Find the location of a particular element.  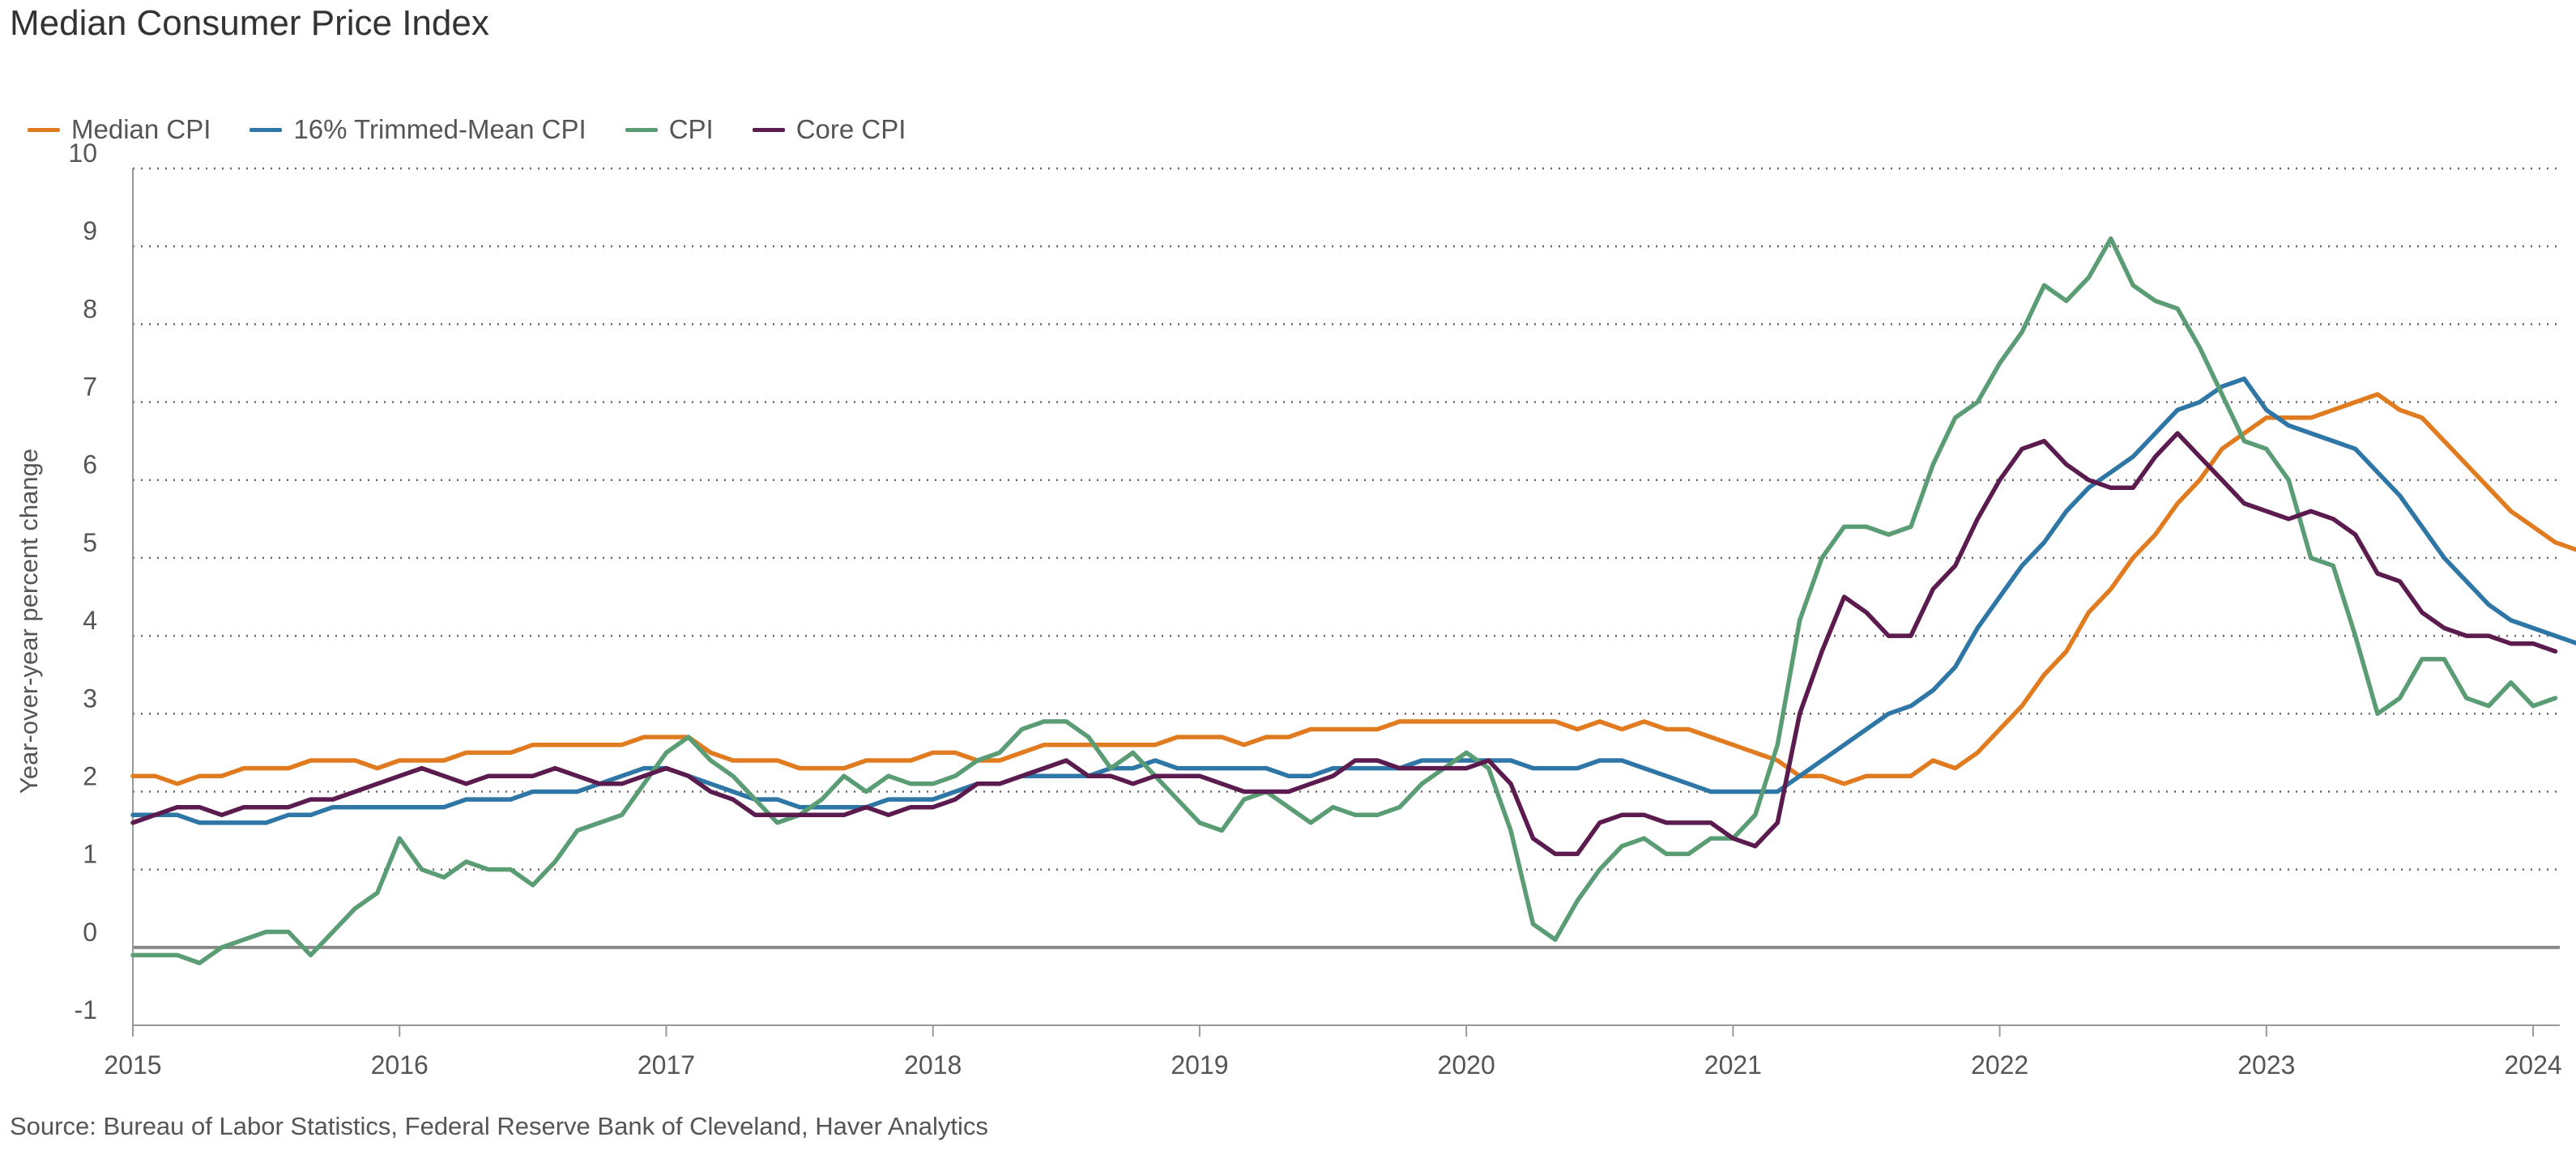

legend-item-median-cpi: Median CPI is located at coordinates (120, 129).